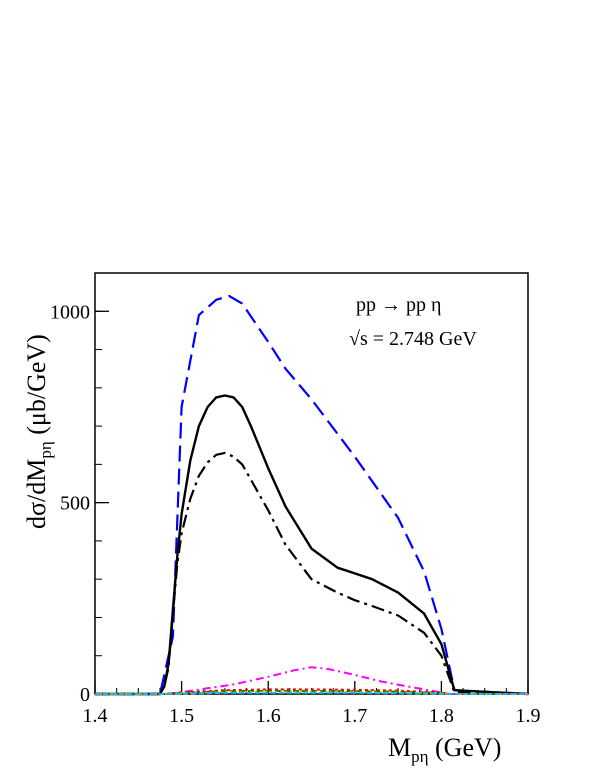 The height and width of the screenshot is (776, 599). I want to click on x-tick-label: 1.6, so click(268, 716).